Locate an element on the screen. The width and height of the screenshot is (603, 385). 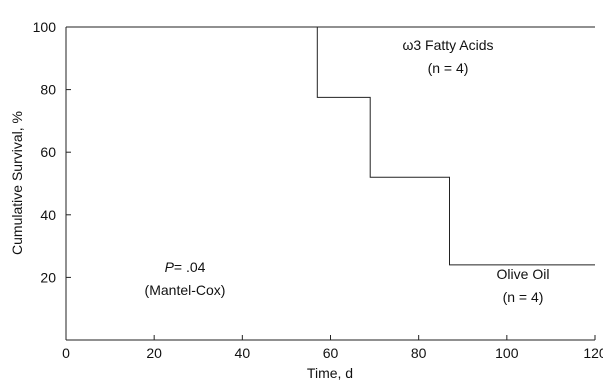
olive-oil-annotation: Olive Oil (n = 4) is located at coordinates (523, 285).